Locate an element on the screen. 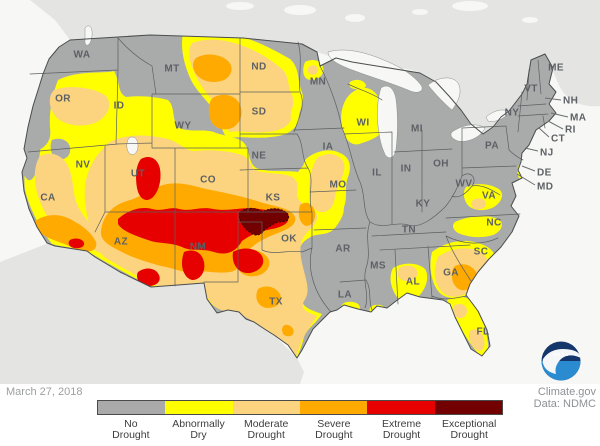  attribution-source: Climate.gov is located at coordinates (566, 392).